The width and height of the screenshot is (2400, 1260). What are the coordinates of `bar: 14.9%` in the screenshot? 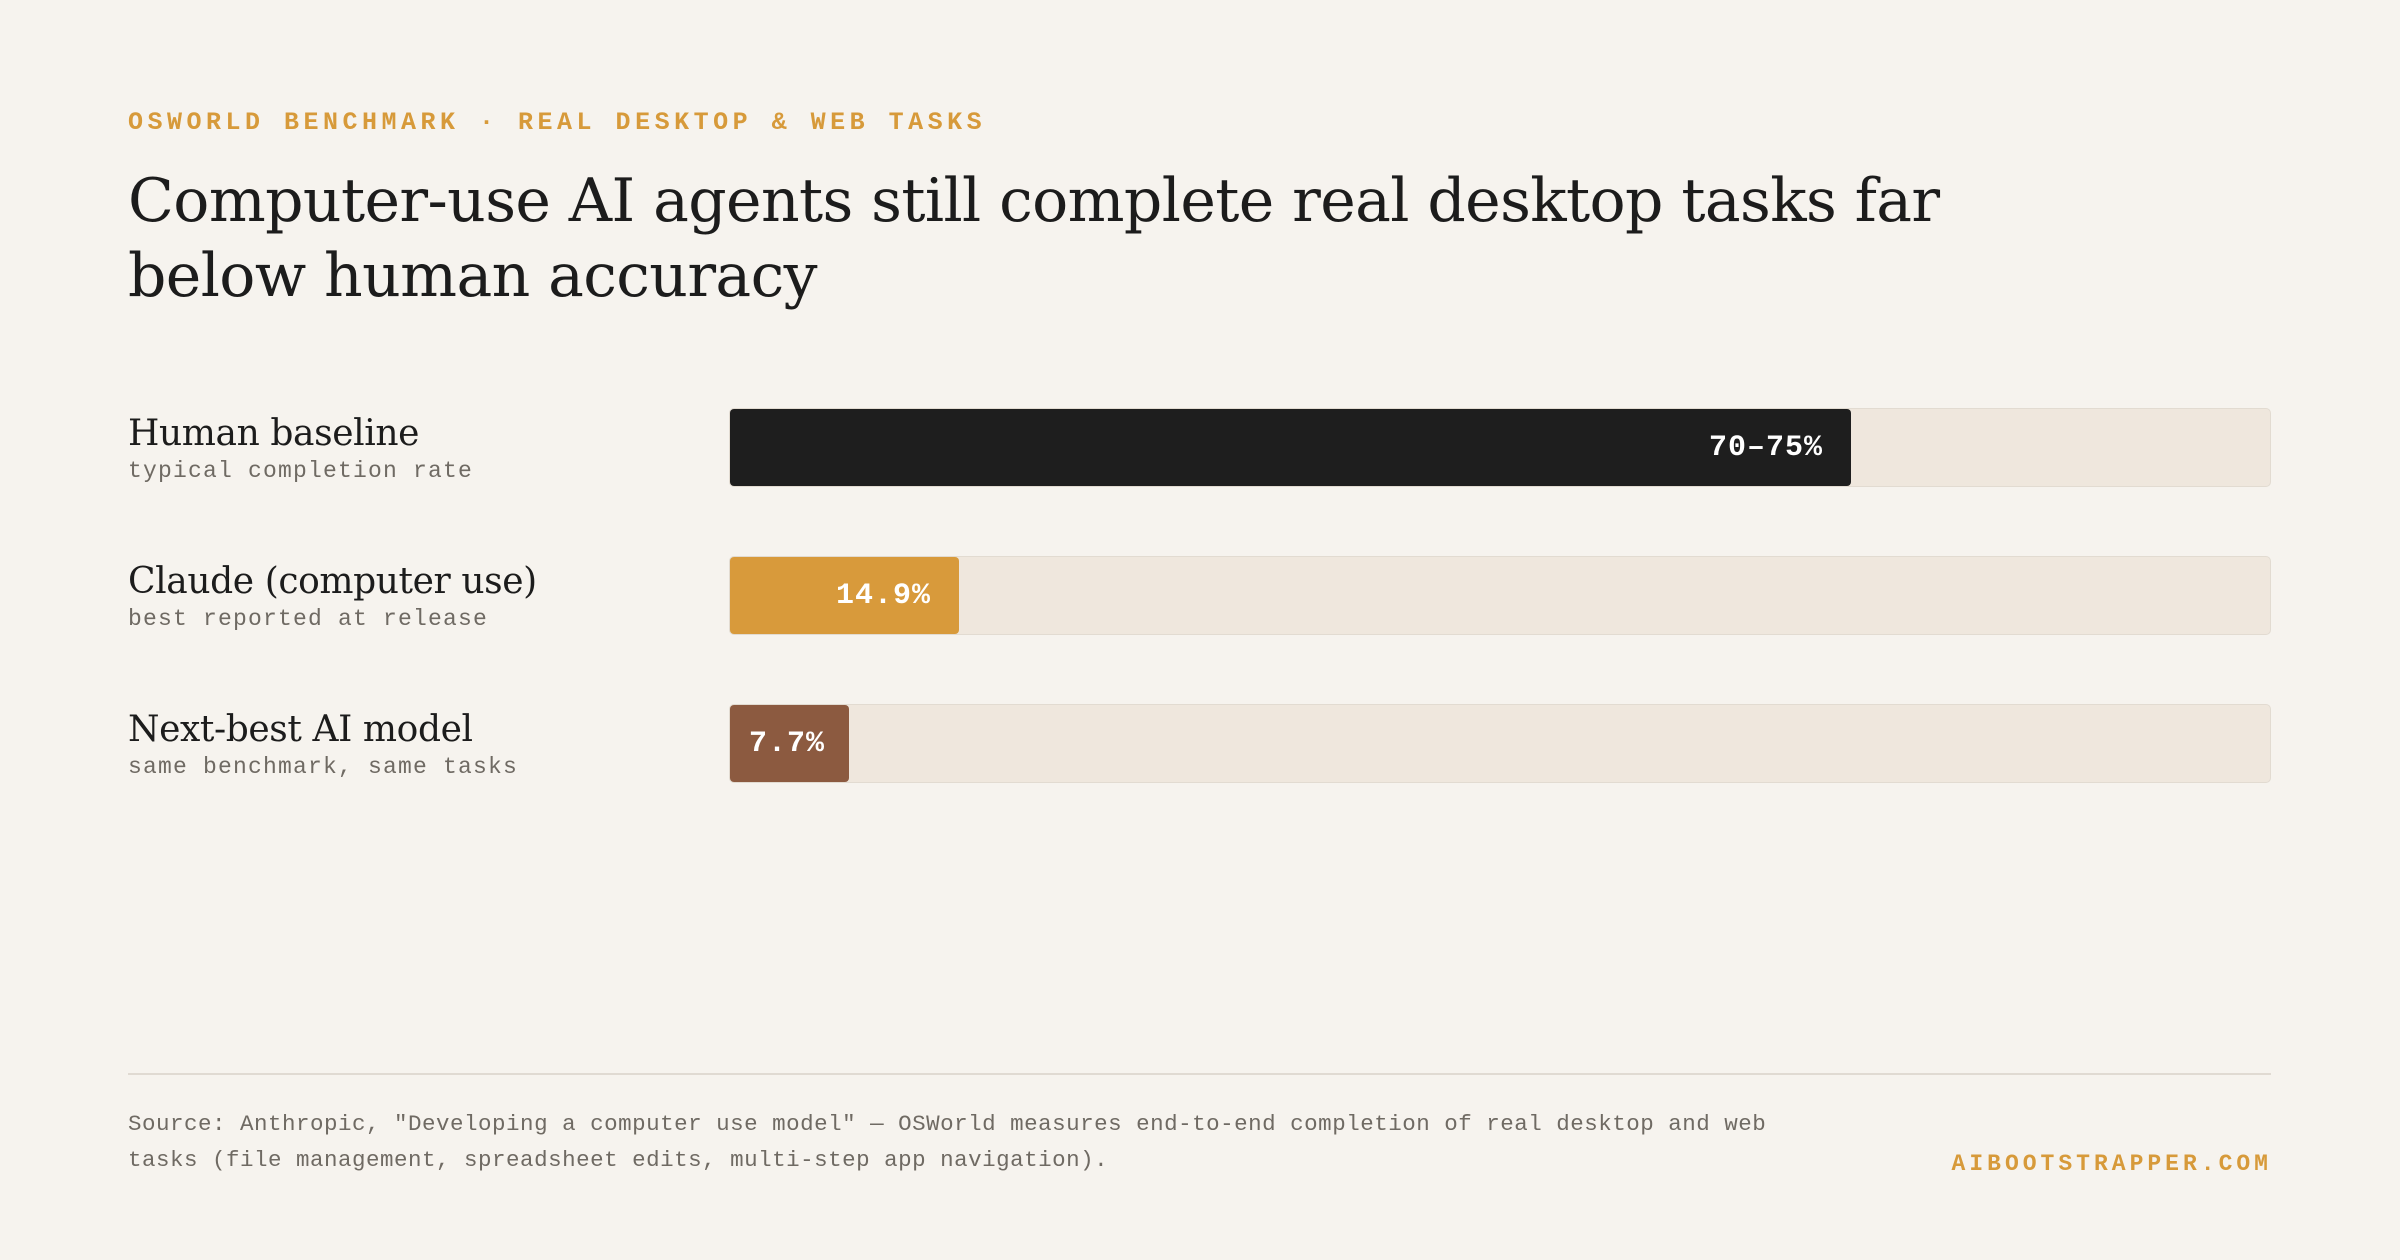 It's located at (844, 595).